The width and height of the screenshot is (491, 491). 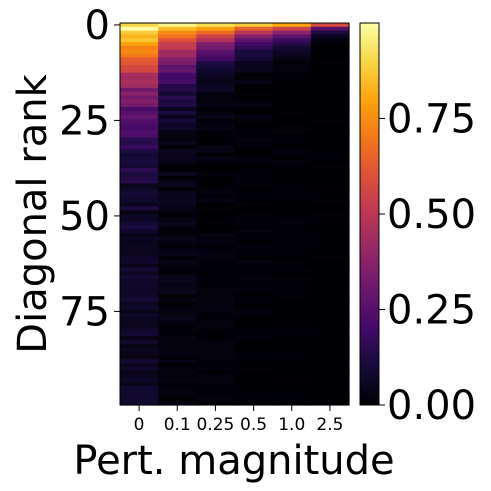 I want to click on y-tick-label: 25, so click(x=84, y=121).